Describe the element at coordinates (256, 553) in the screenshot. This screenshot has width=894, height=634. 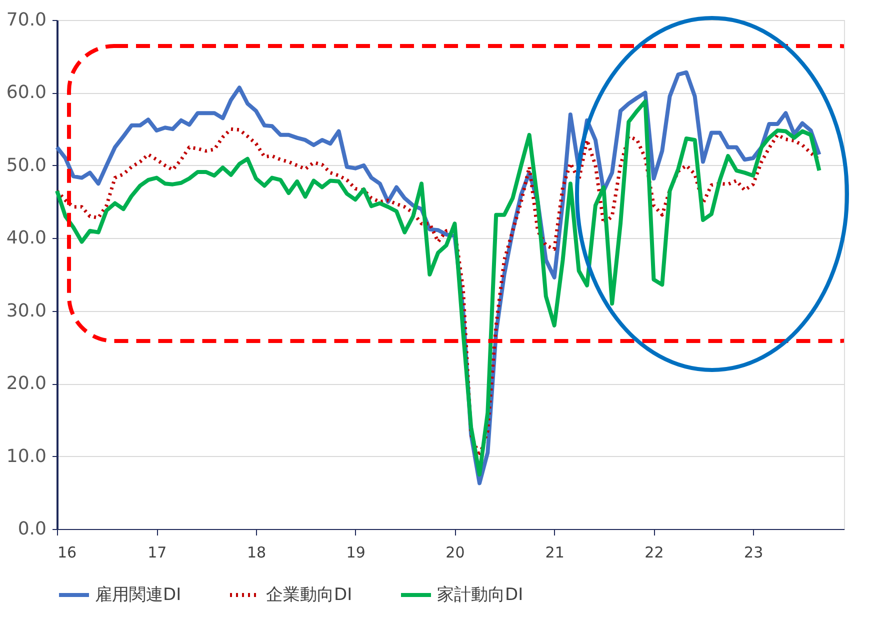
I see `x-tick-label: 18` at that location.